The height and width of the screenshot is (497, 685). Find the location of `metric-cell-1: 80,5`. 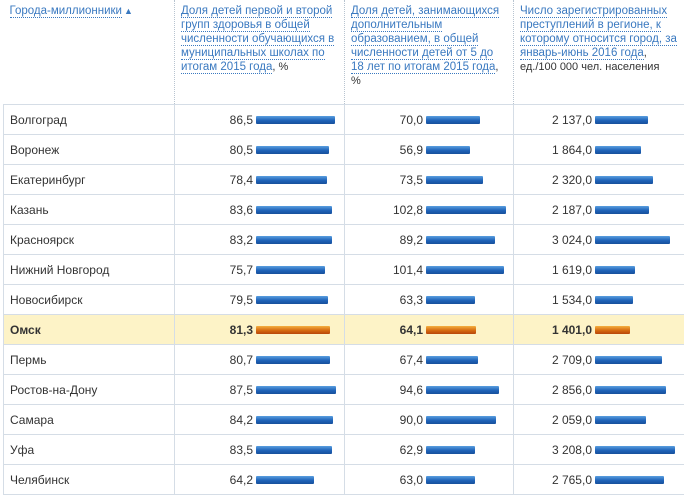

metric-cell-1: 80,5 is located at coordinates (259, 149).